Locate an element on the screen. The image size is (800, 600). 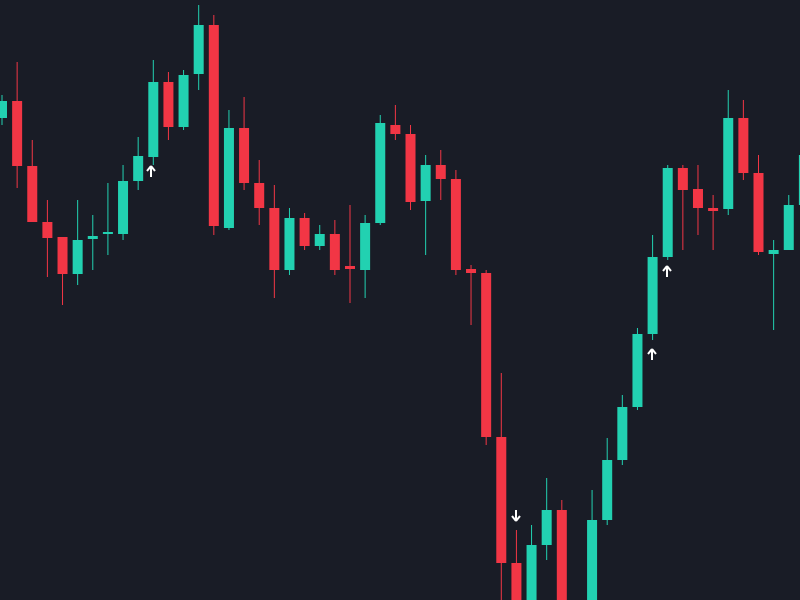
signal-down is located at coordinates (516, 516).